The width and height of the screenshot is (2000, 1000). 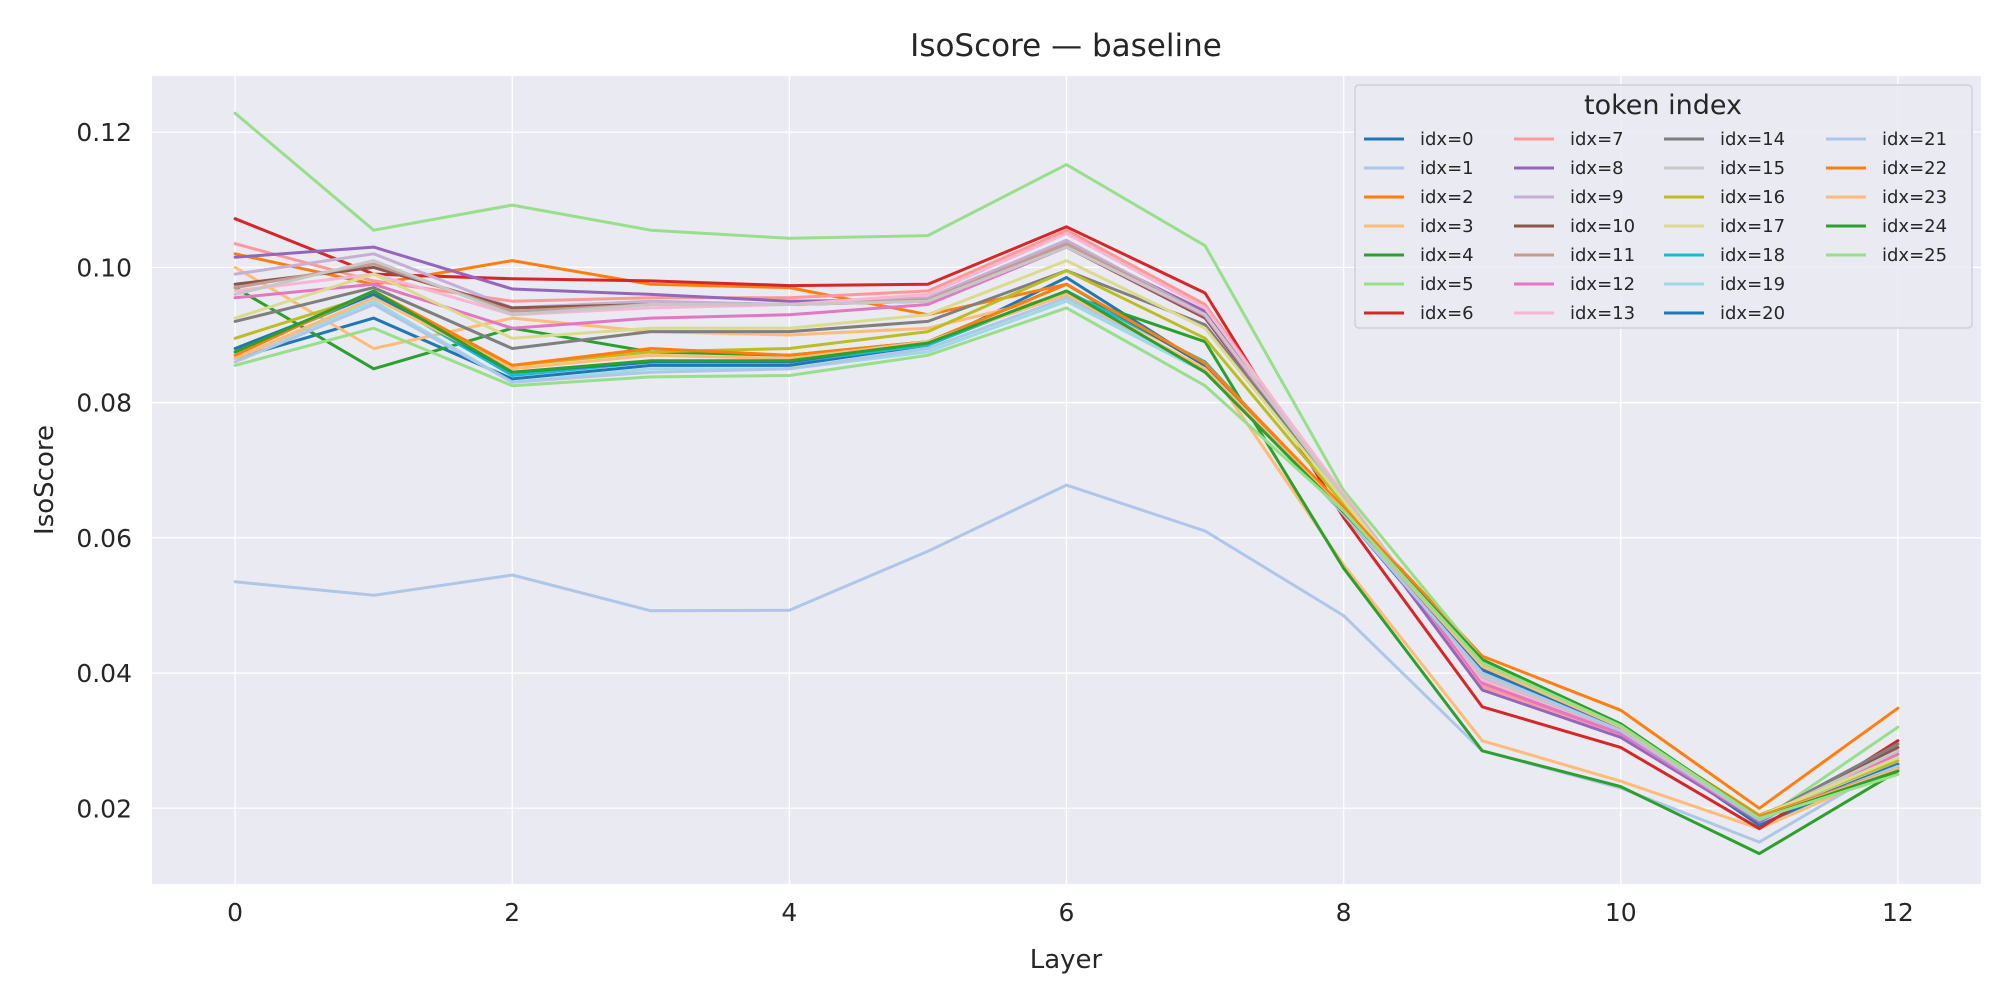 What do you see at coordinates (104, 132) in the screenshot?
I see `y-tick-label: 0.12` at bounding box center [104, 132].